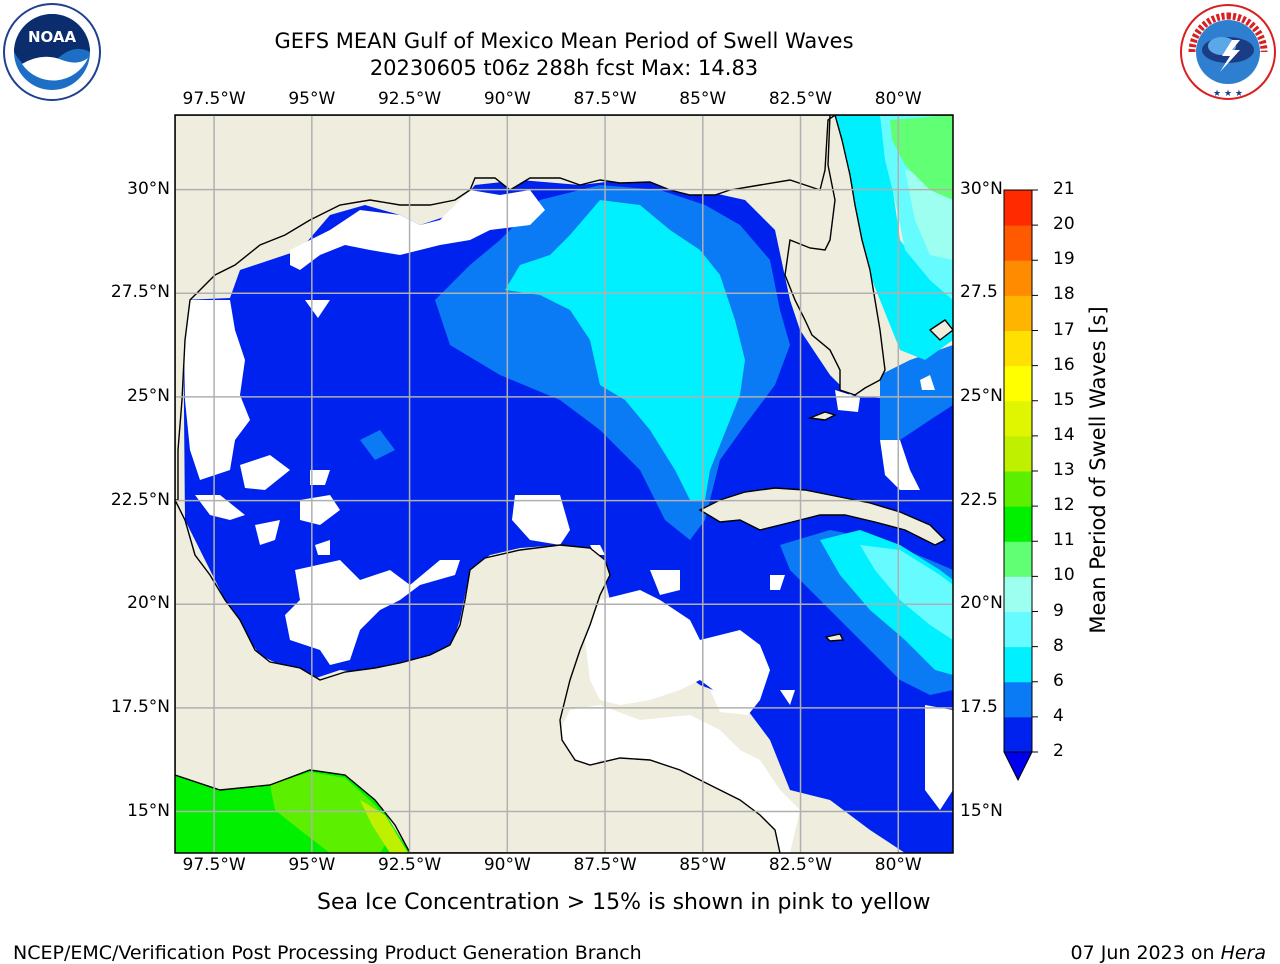 The image size is (1280, 964). Describe the element at coordinates (921, 157) in the screenshot. I see `band-10-11s-atlantic` at that location.